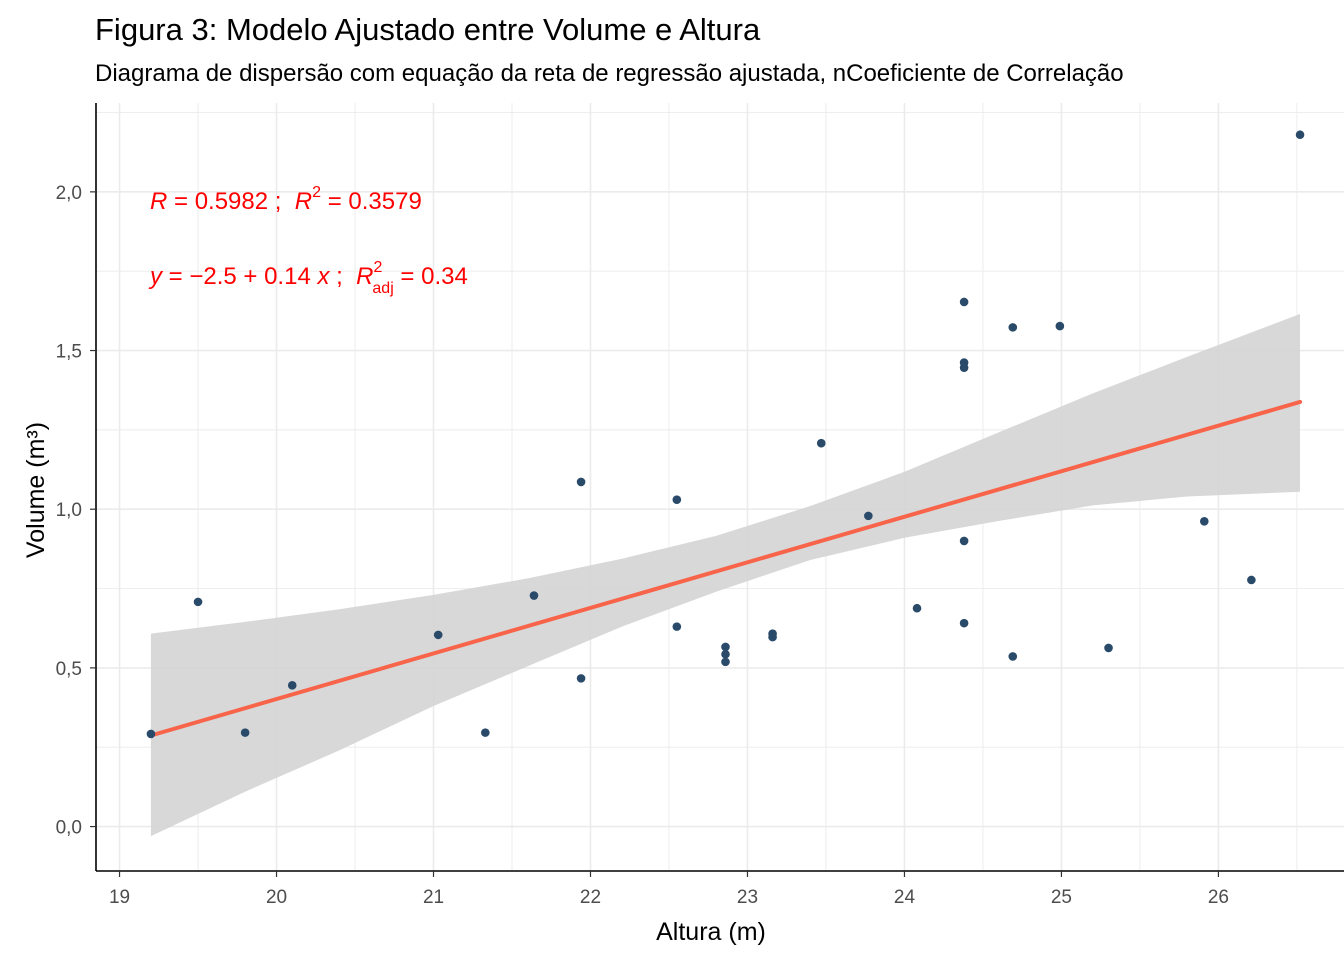 The image size is (1344, 960). Describe the element at coordinates (276, 897) in the screenshot. I see `x-tick-label: 20` at that location.